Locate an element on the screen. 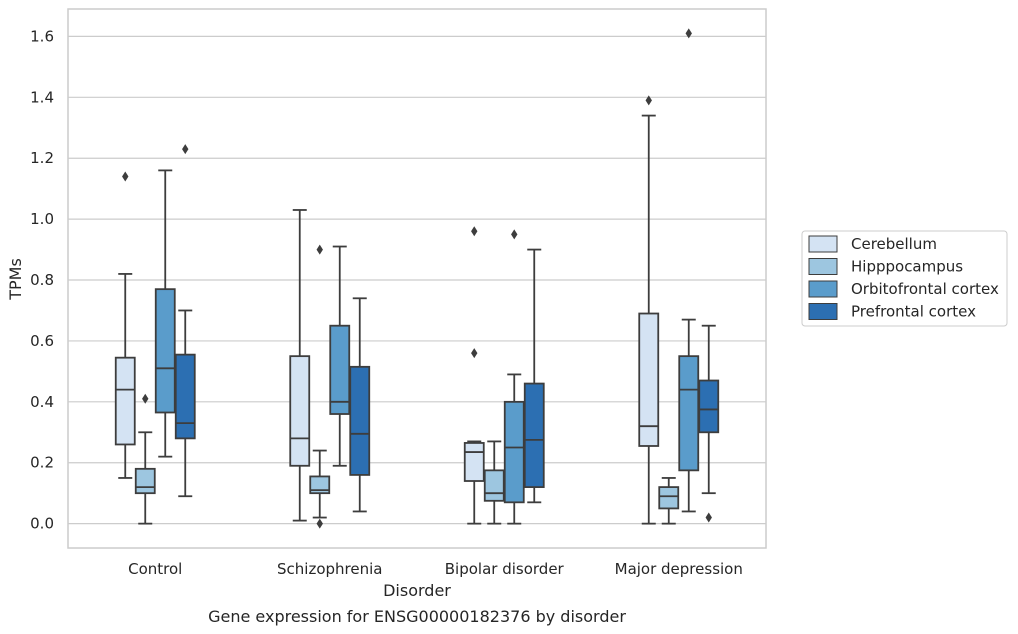 The image size is (1018, 634). y-tick-label: 0.4 is located at coordinates (42, 402).